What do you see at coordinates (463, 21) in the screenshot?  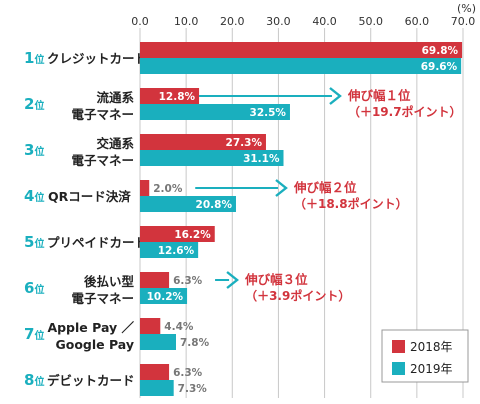 I see `x-tick-label: 70.0` at bounding box center [463, 21].